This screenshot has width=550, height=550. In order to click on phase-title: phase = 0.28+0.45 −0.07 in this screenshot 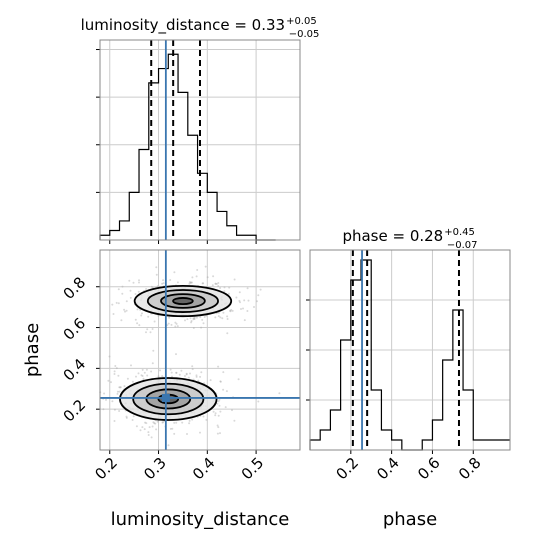, I will do `click(409, 239)`.